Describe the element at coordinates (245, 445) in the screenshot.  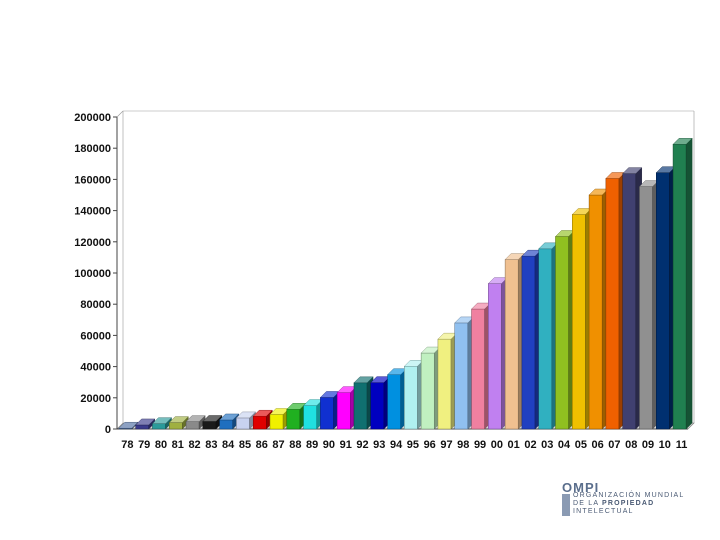
I see `x-tick-label: 85` at that location.